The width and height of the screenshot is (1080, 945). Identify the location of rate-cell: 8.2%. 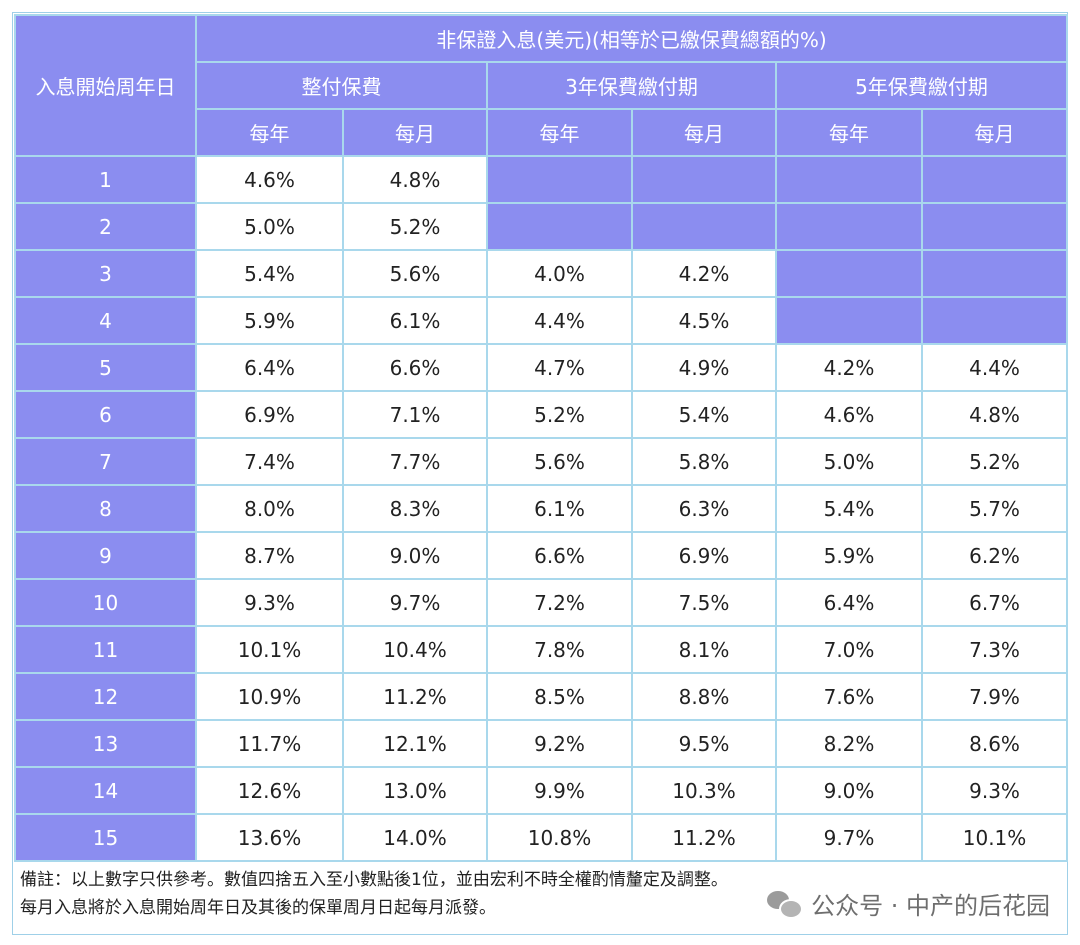
(849, 743).